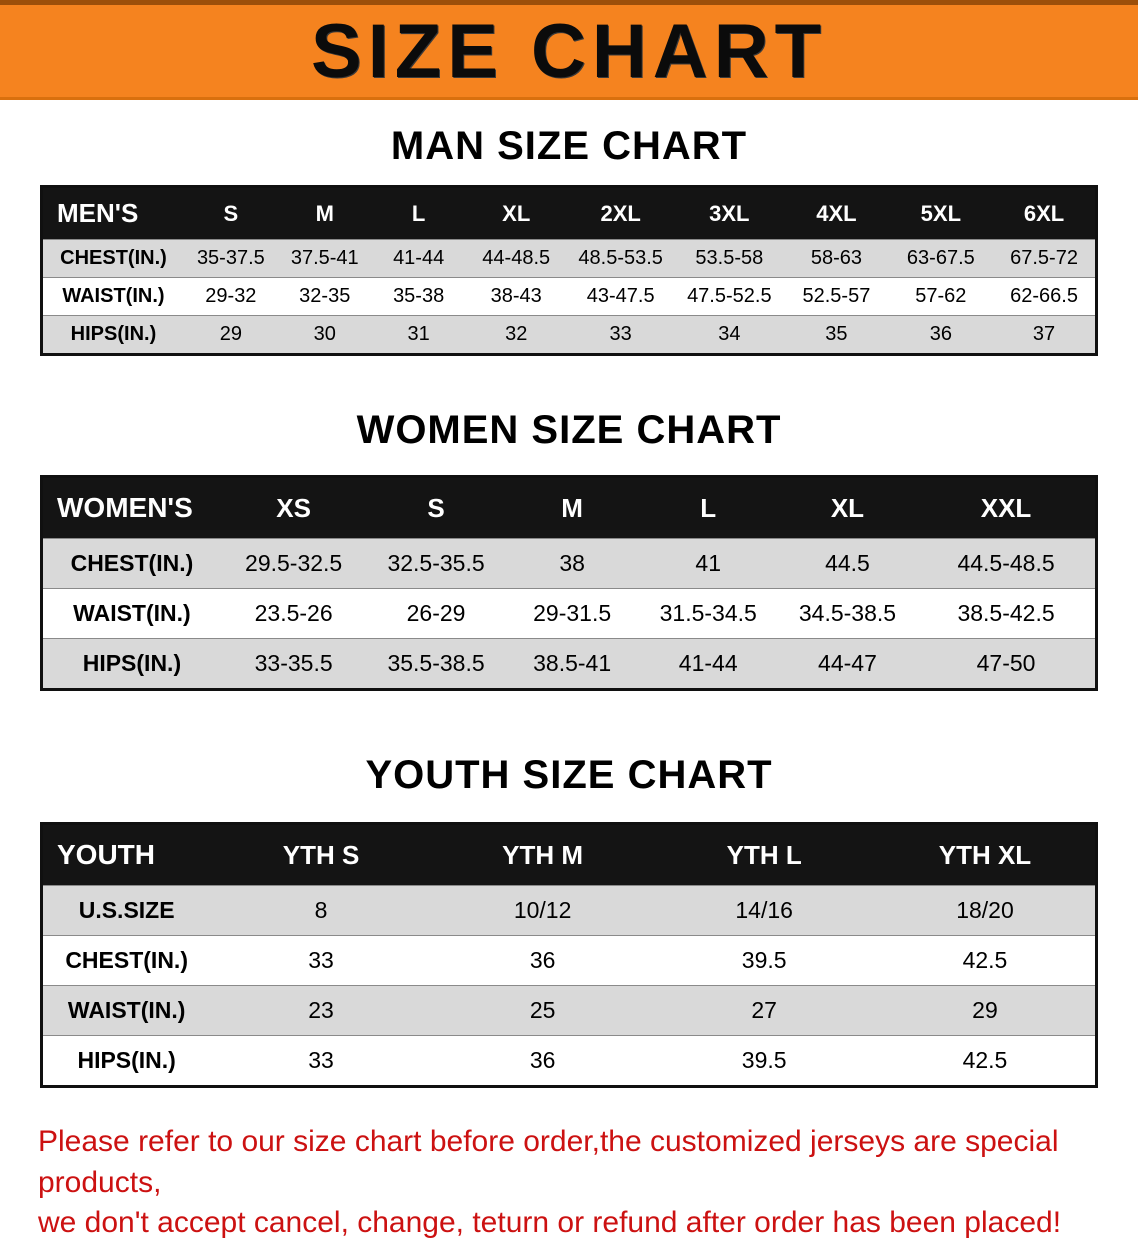 The width and height of the screenshot is (1138, 1254). What do you see at coordinates (1045, 258) in the screenshot?
I see `cell: 67.5-72` at bounding box center [1045, 258].